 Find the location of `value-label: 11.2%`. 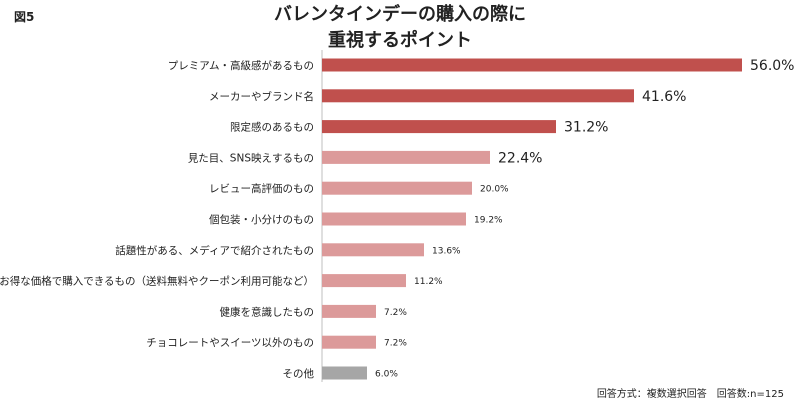

value-label: 11.2% is located at coordinates (428, 282).